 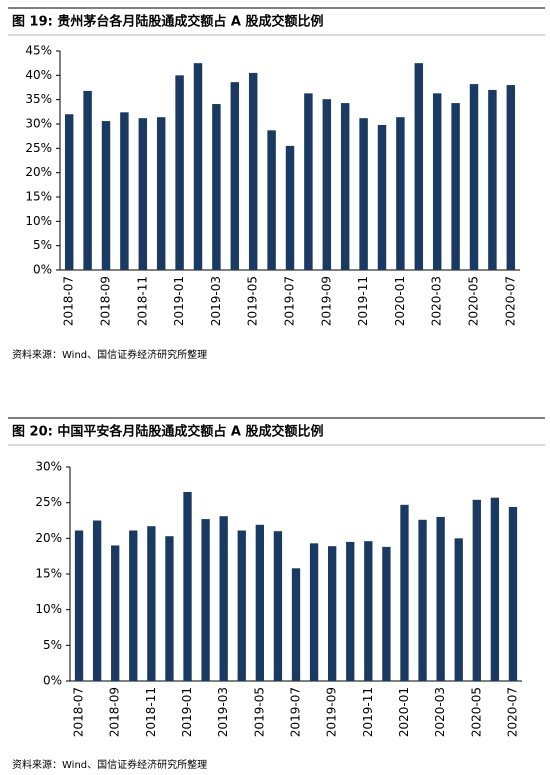 I want to click on y-tick-label: 40%, so click(x=38, y=75).